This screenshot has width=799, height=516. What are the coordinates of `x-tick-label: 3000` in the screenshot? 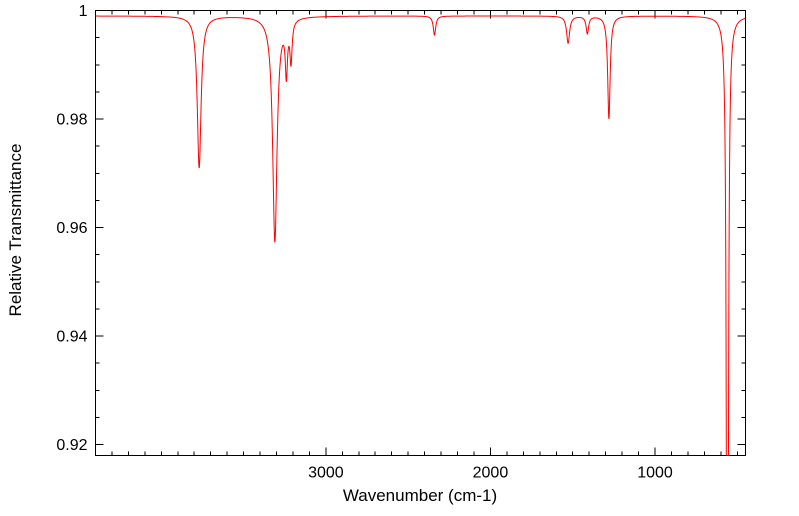 It's located at (326, 473).